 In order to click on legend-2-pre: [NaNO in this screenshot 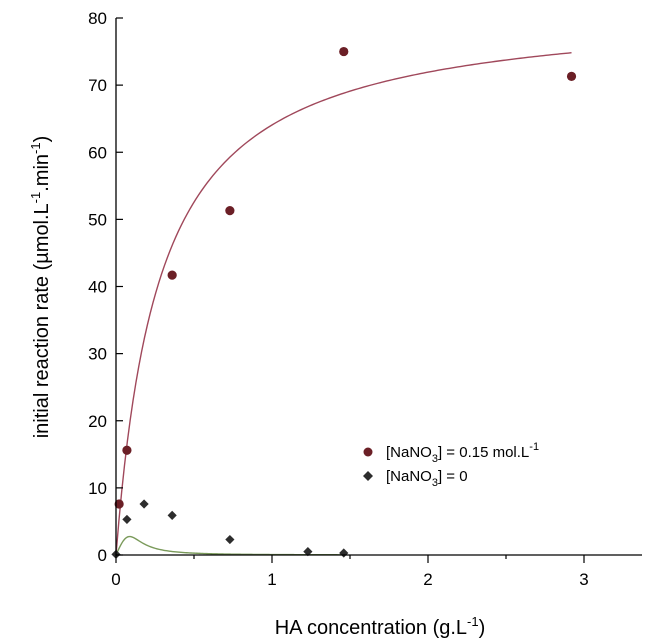, I will do `click(409, 476)`.